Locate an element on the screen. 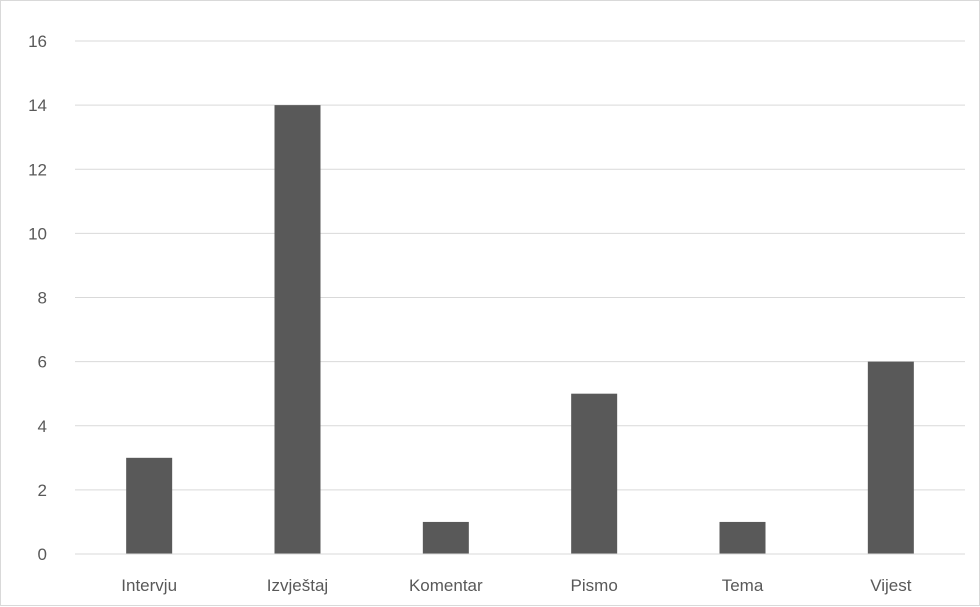 This screenshot has height=607, width=980. y-tick-label: 12 is located at coordinates (37, 169).